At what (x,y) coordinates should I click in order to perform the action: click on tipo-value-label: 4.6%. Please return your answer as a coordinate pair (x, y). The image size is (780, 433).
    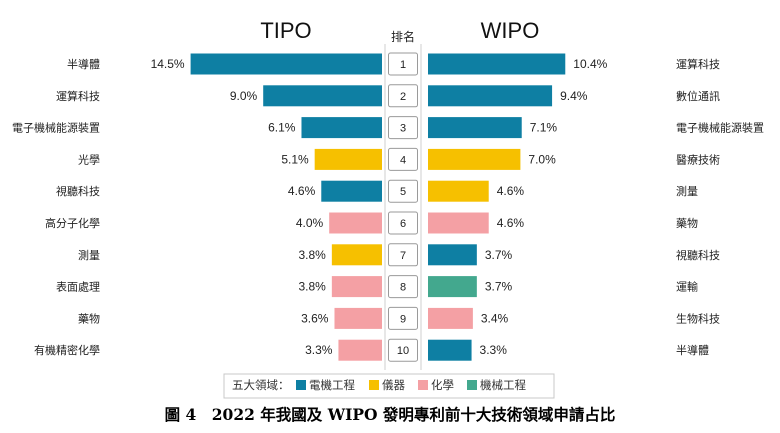
    Looking at the image, I should click on (302, 191).